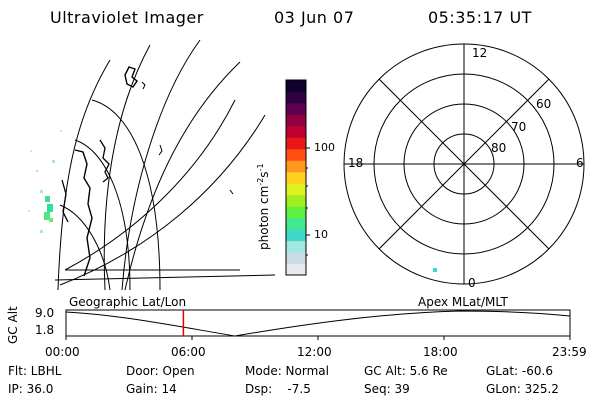  What do you see at coordinates (62, 352) in the screenshot?
I see `x-tick-0: 00:00` at bounding box center [62, 352].